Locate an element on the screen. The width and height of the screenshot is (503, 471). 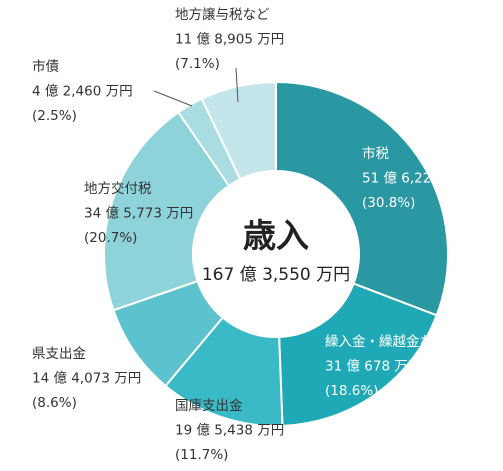
slice-label-3: 県支出金 14 億 4,073 万円 (8.6%) is located at coordinates (86, 378).